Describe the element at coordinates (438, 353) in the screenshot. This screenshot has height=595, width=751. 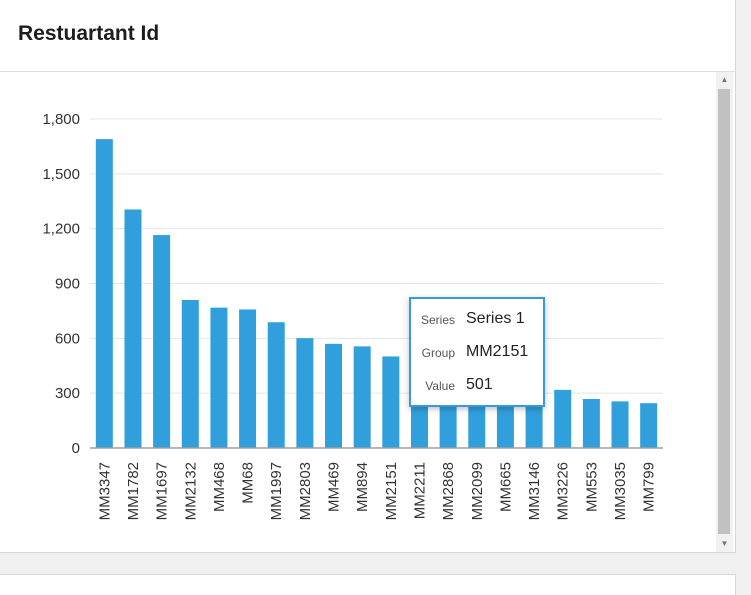
I see `tooltip-group-key: Group` at that location.